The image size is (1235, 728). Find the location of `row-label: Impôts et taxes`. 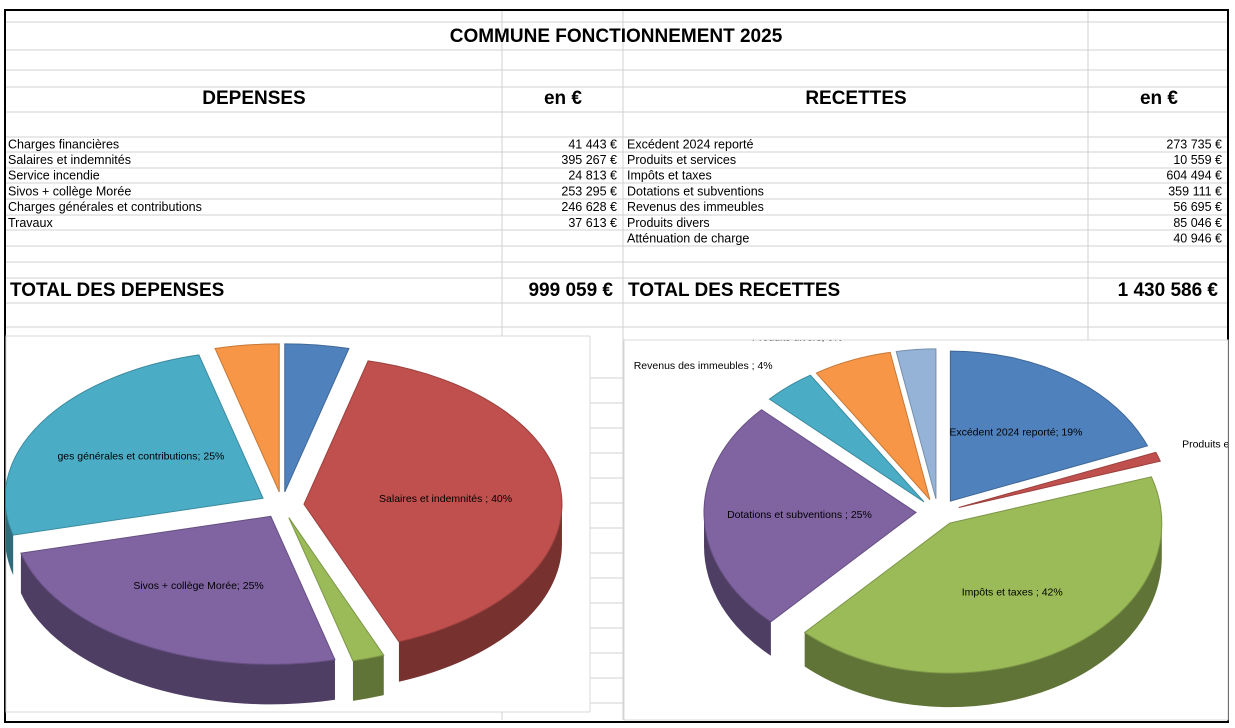

row-label: Impôts et taxes is located at coordinates (669, 176).